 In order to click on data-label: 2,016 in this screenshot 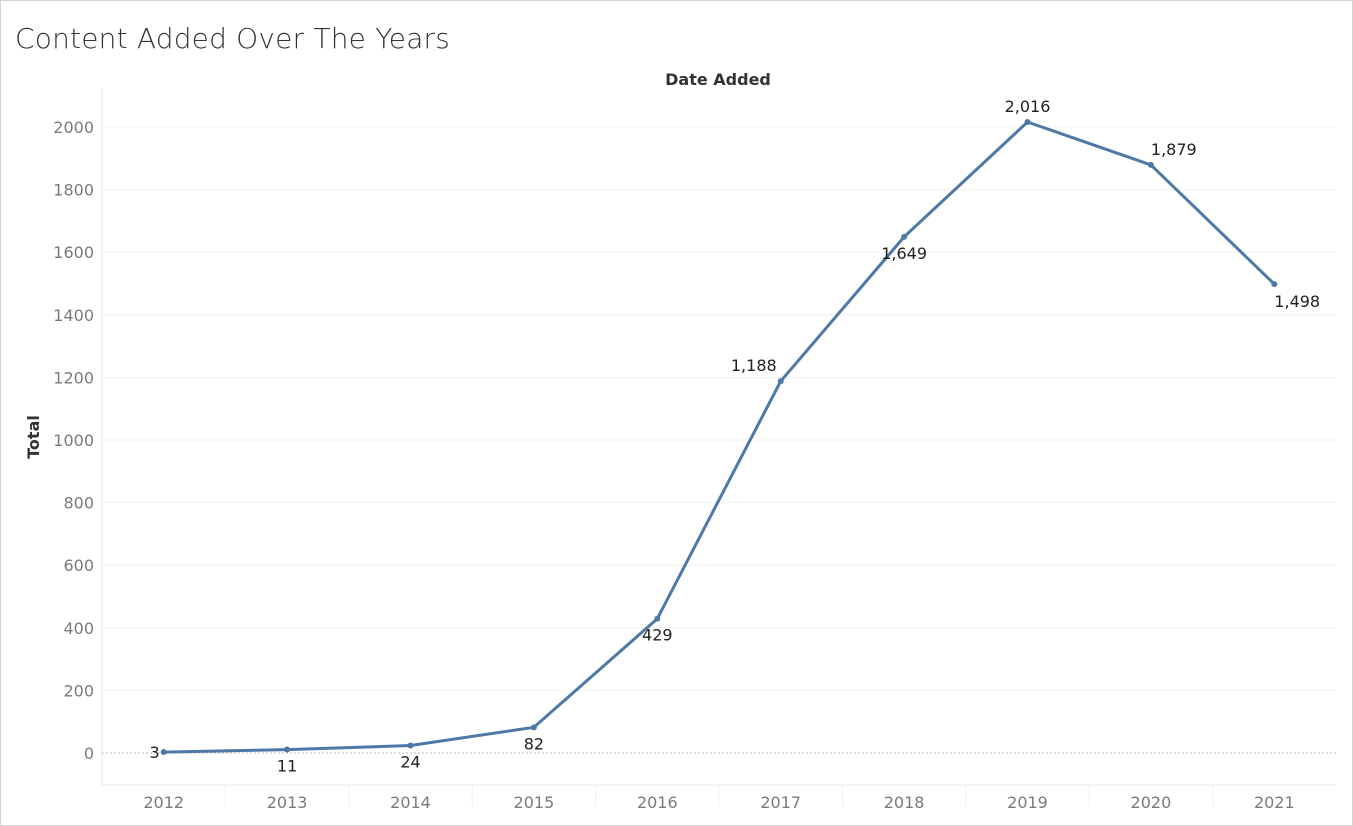, I will do `click(1028, 106)`.